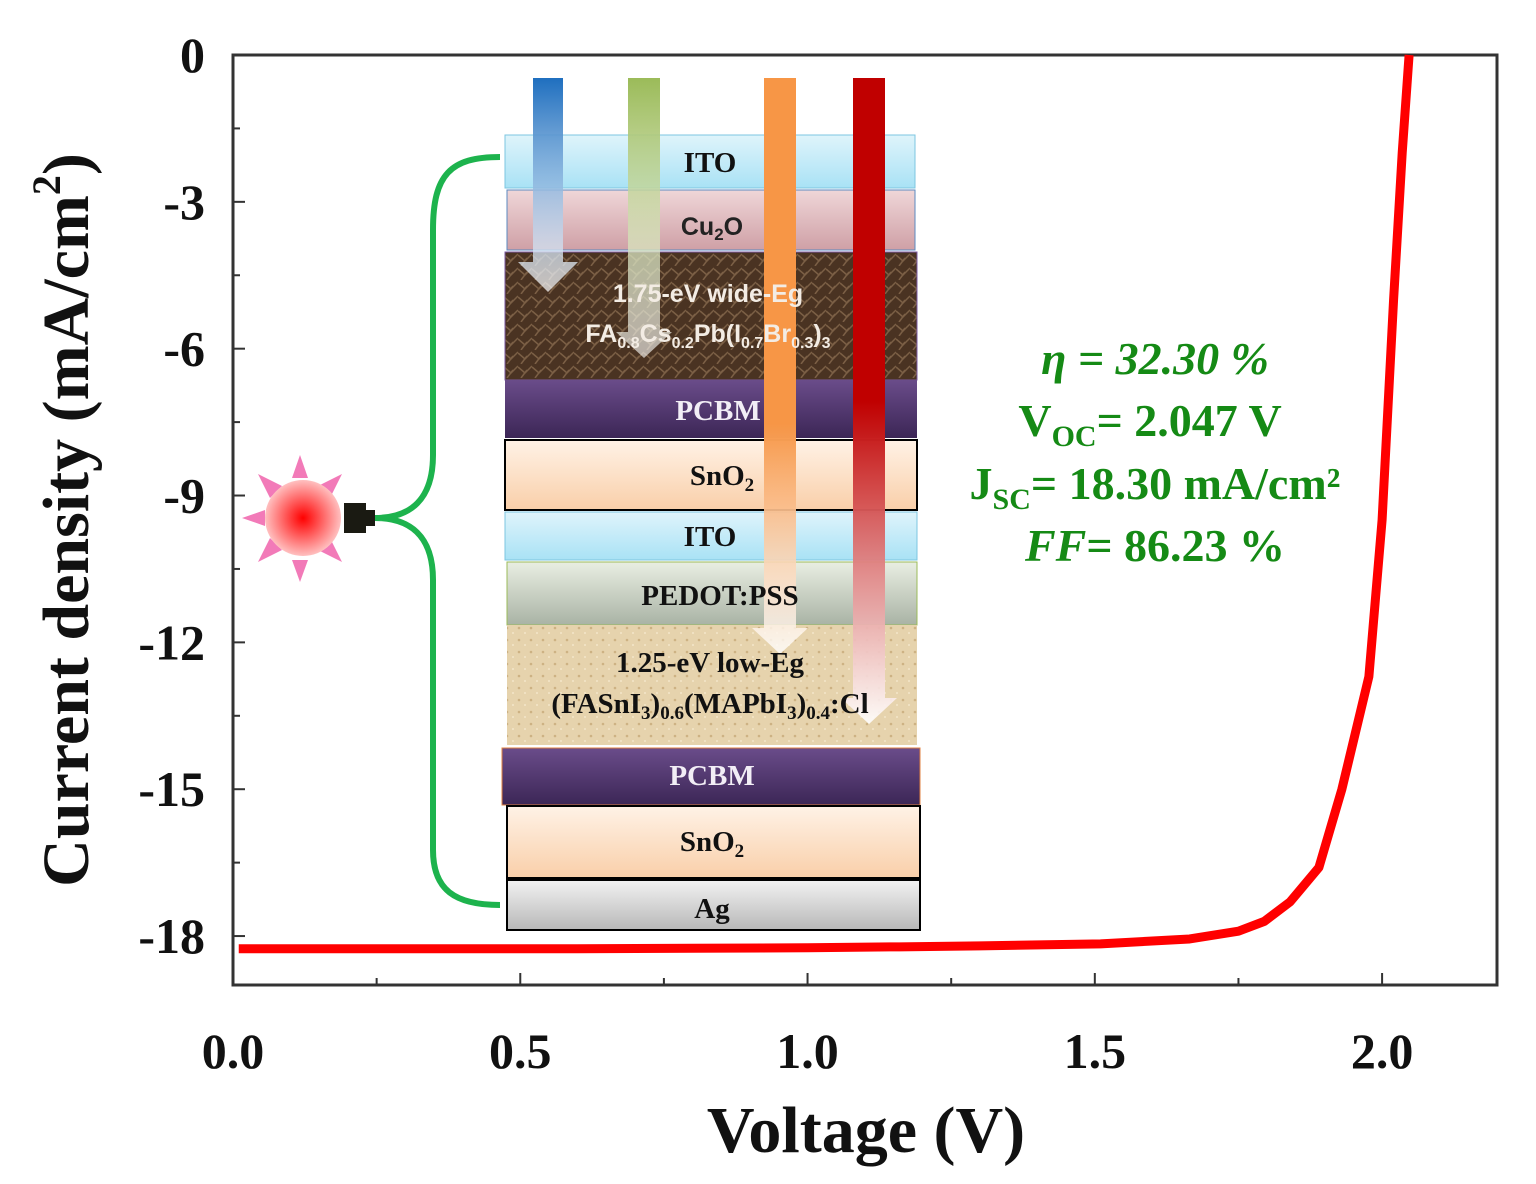  What do you see at coordinates (233, 1051) in the screenshot?
I see `x-tick-label: 0.0` at bounding box center [233, 1051].